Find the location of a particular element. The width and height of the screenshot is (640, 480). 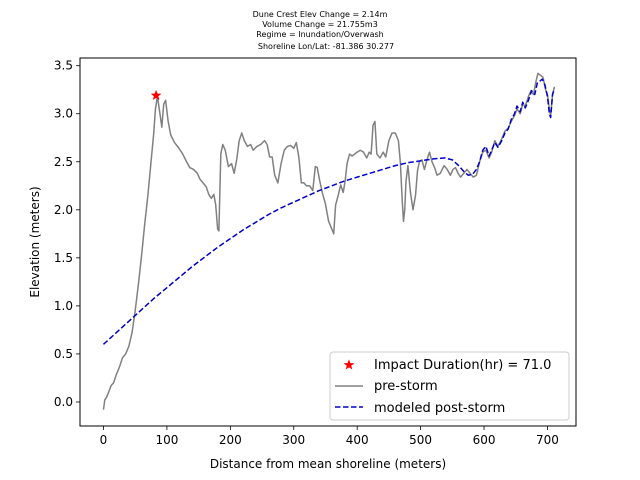

x-tick-label: 400 is located at coordinates (357, 440).